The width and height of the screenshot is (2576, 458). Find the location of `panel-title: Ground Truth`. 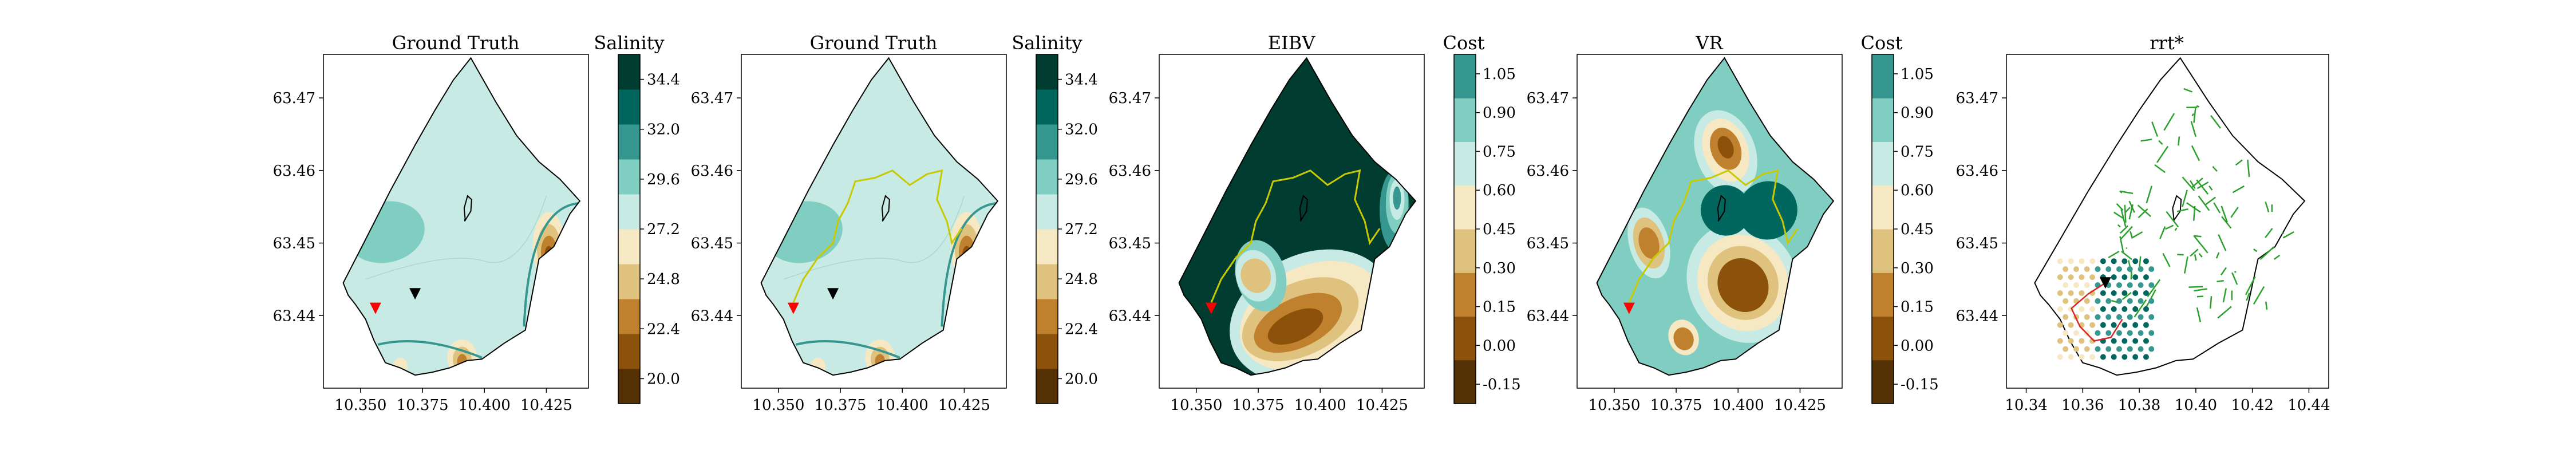

panel-title: Ground Truth is located at coordinates (456, 43).